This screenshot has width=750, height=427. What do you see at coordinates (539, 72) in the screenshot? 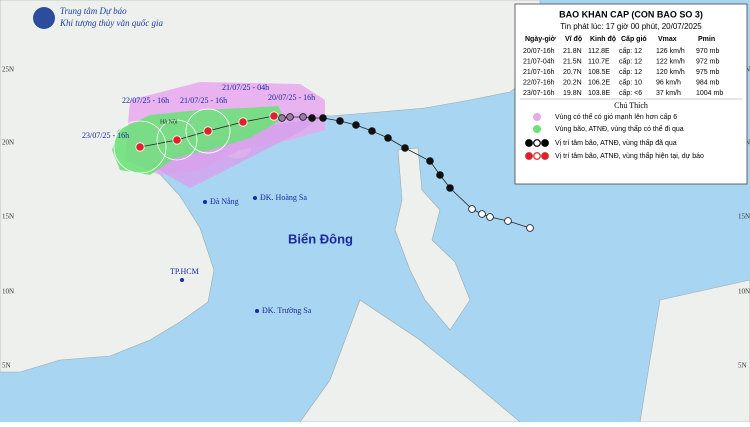
I see `table-cell: 21/07-16h` at bounding box center [539, 72].